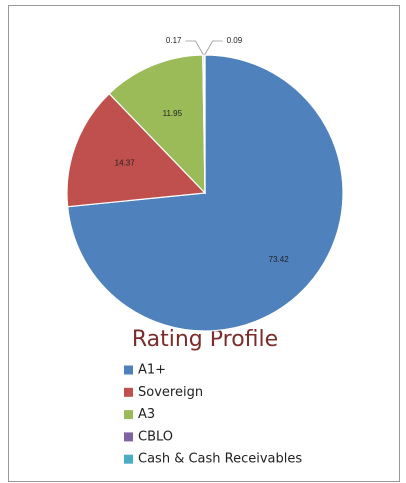 The height and width of the screenshot is (483, 406). I want to click on data-label: 0.09, so click(235, 40).